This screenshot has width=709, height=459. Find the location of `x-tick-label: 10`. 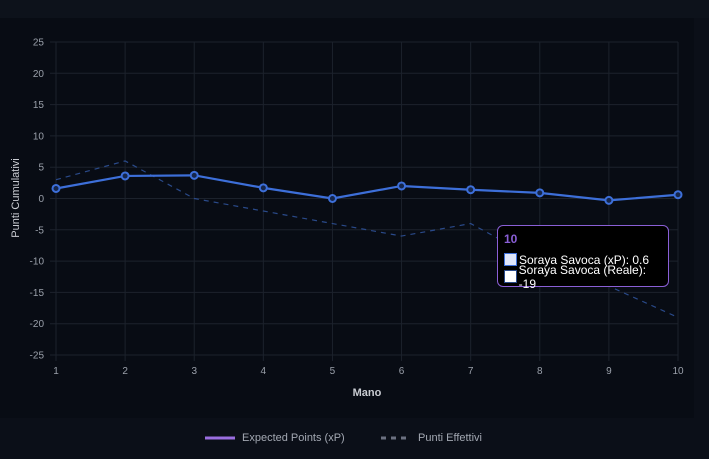

x-tick-label: 10 is located at coordinates (678, 371).